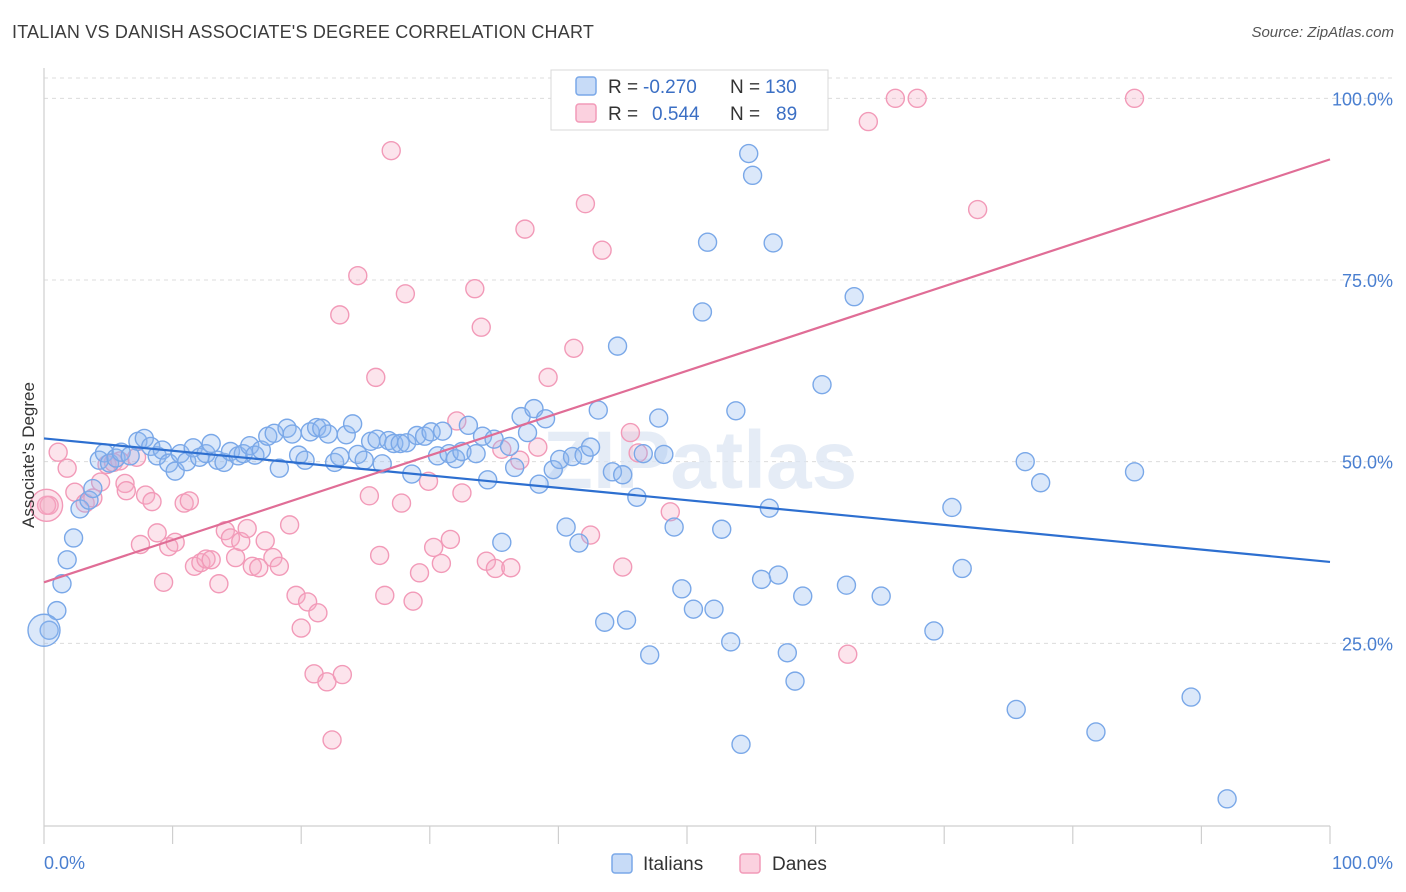 The image size is (1406, 892). I want to click on y-axis-label: Associate's Degree, so click(28, 455).